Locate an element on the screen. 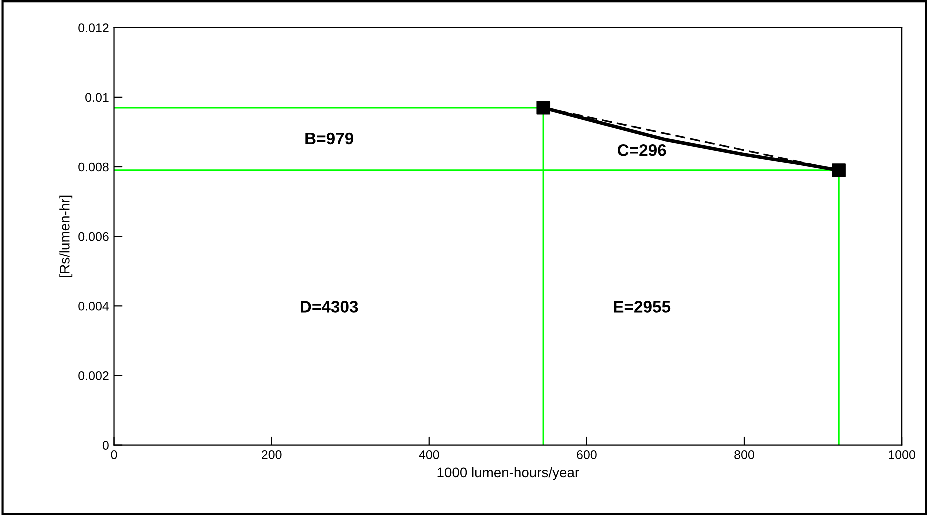  x-tick-label: 800 is located at coordinates (744, 455).